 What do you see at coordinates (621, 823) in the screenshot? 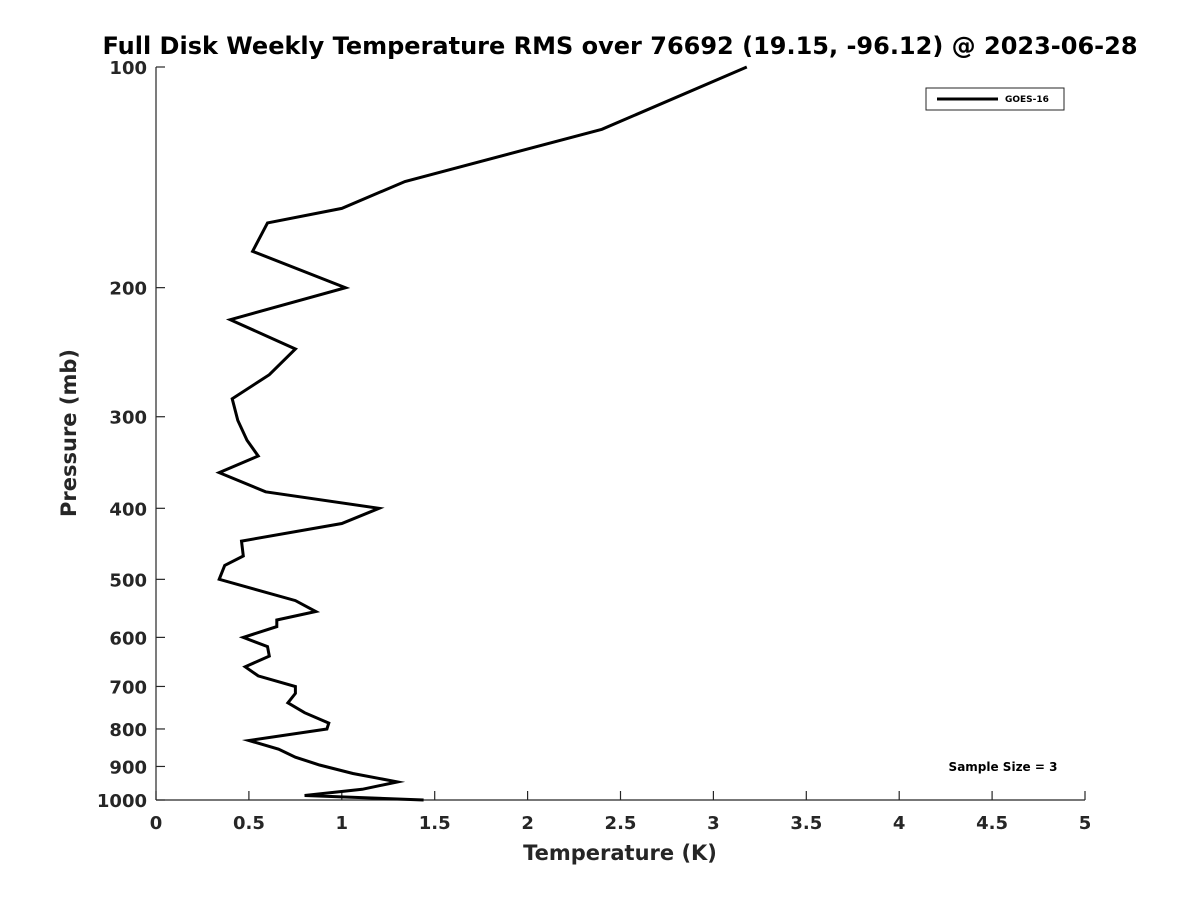
I see `x-tick-label: 2.5` at bounding box center [621, 823].